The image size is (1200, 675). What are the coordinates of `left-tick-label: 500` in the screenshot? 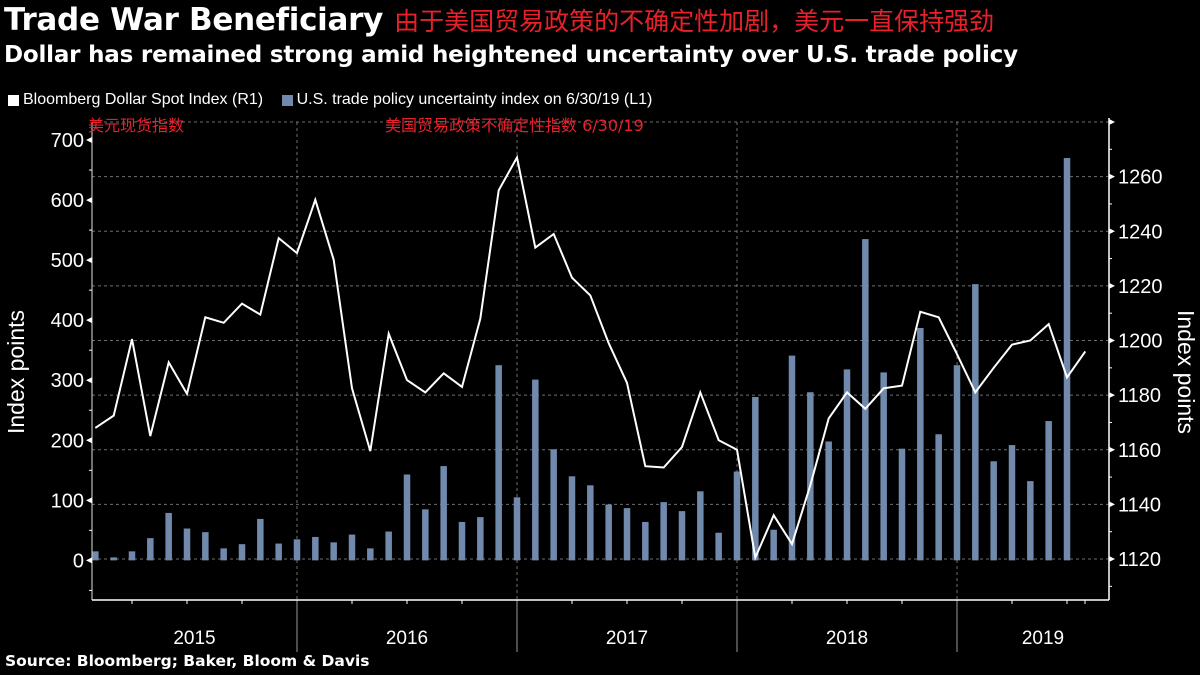 It's located at (67, 261).